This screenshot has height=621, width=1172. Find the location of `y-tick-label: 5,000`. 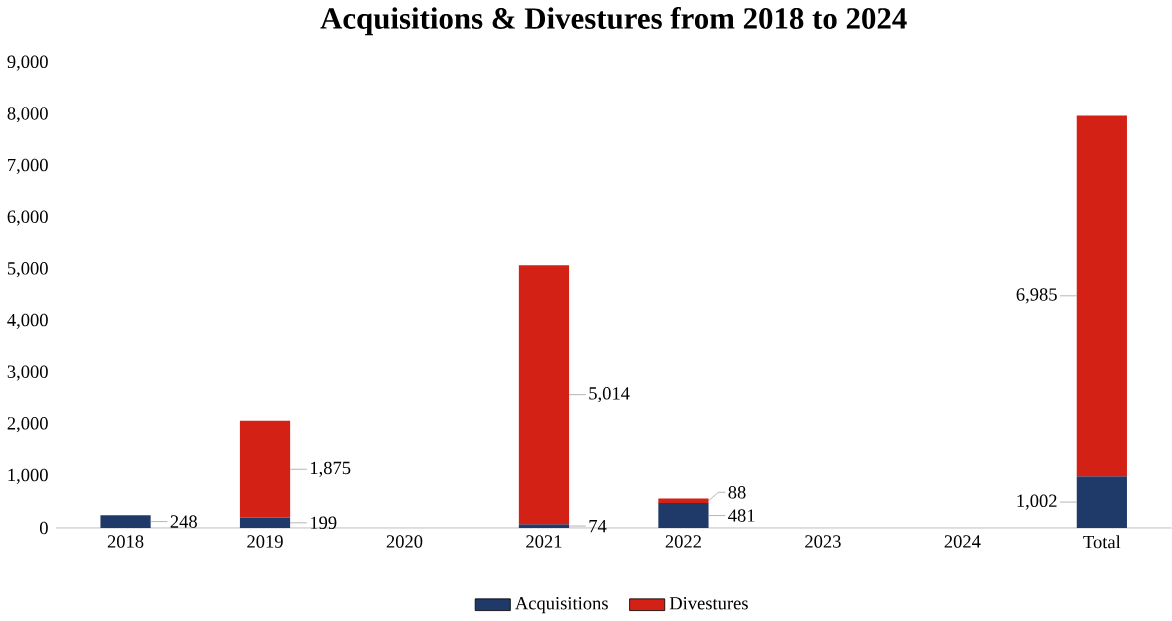

y-tick-label: 5,000 is located at coordinates (27, 270).